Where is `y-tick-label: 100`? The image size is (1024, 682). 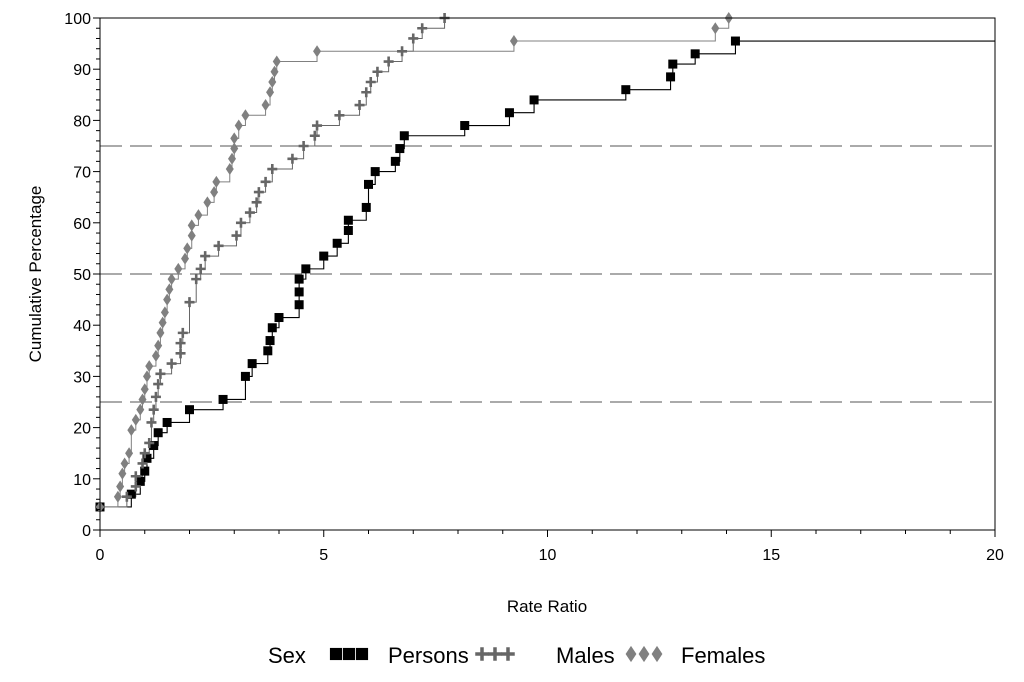 y-tick-label: 100 is located at coordinates (77, 19).